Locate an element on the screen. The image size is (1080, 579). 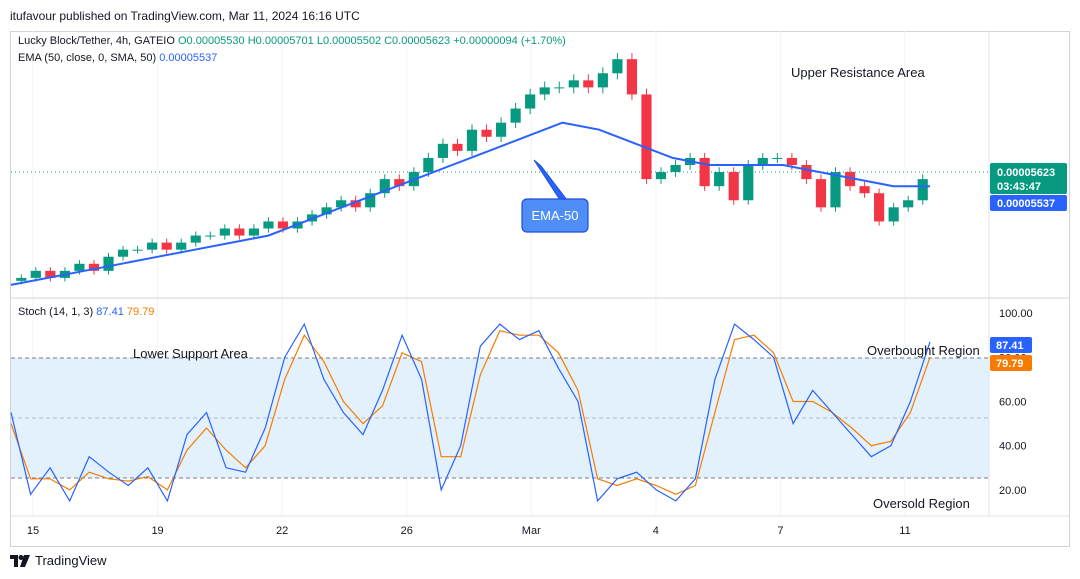
stoch-tick-label: 60.00 is located at coordinates (1013, 402).